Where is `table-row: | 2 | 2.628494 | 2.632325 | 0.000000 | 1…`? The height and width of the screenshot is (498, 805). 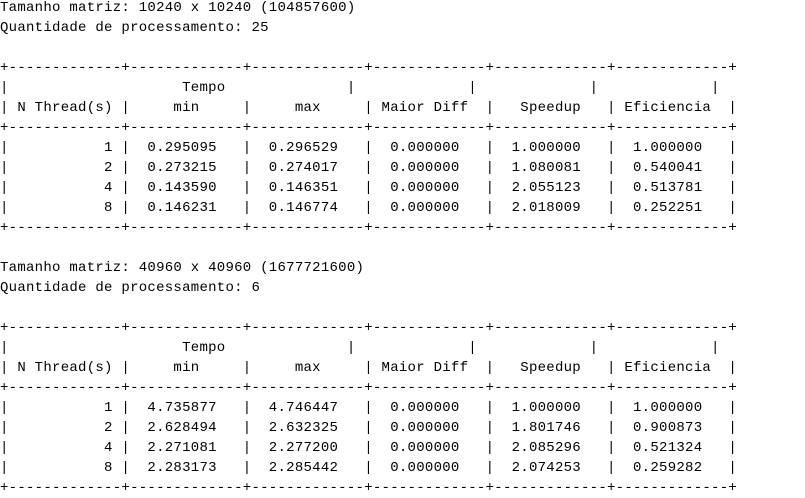
table-row: | 2 | 2.628494 | 2.632325 | 0.000000 | 1… is located at coordinates (369, 428).